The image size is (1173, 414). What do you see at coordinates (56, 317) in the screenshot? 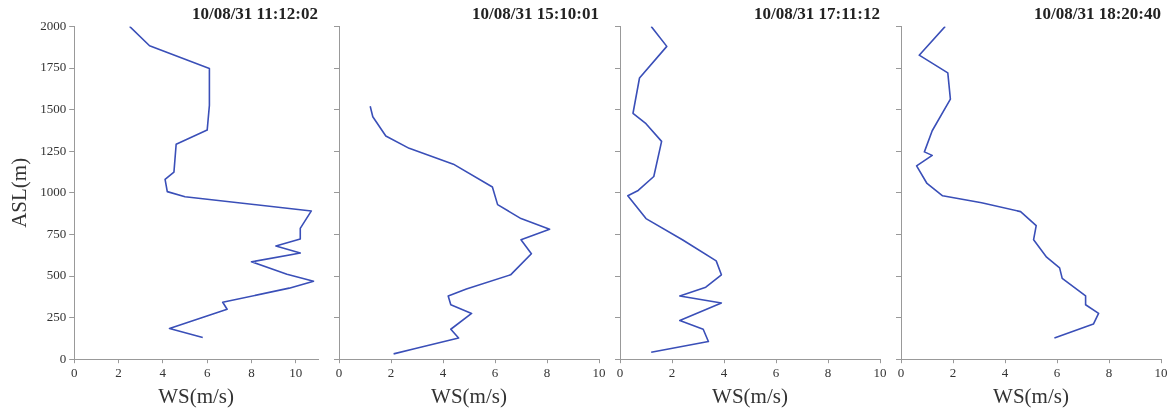
I see `y-tick-label: 250` at bounding box center [56, 317].